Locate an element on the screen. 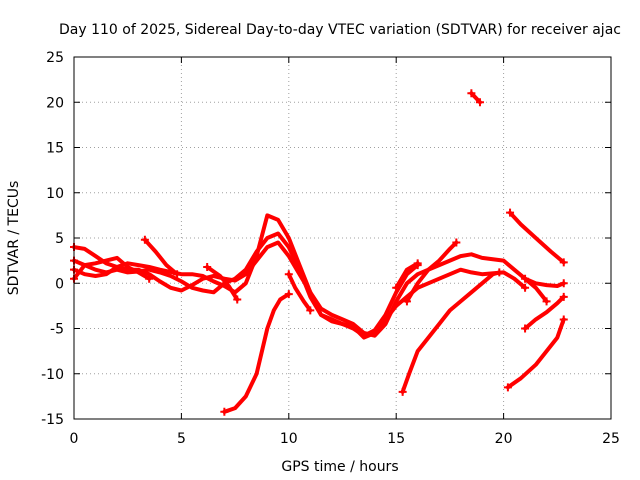  y-tick-label: 5 is located at coordinates (59, 239).